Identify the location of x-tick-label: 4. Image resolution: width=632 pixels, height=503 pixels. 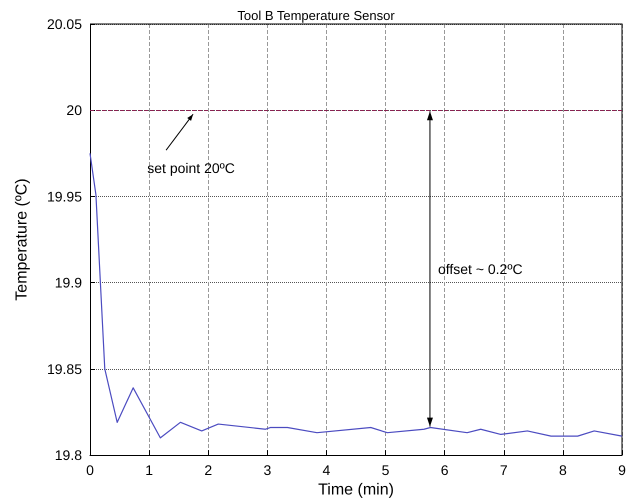
(326, 470).